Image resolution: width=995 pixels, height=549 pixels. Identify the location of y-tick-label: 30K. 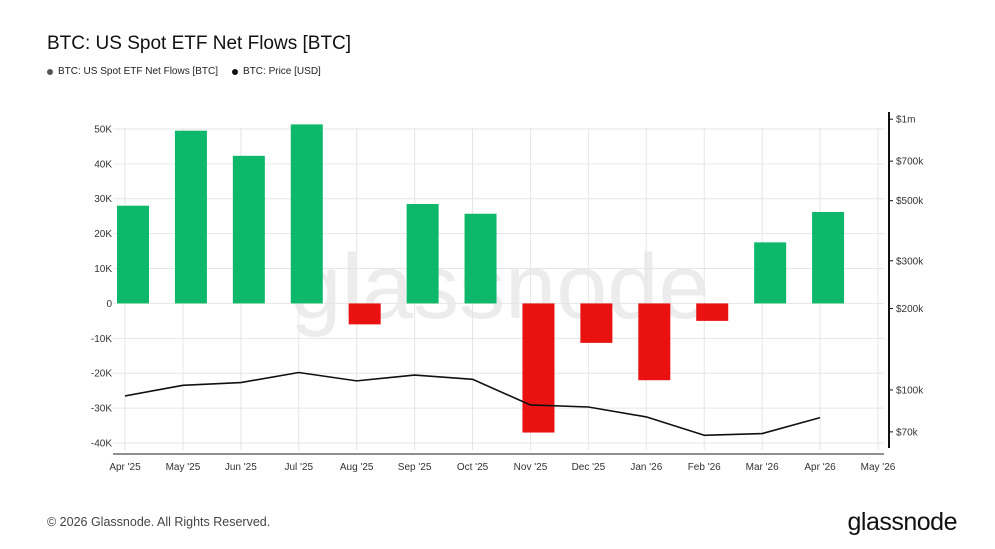
(103, 199).